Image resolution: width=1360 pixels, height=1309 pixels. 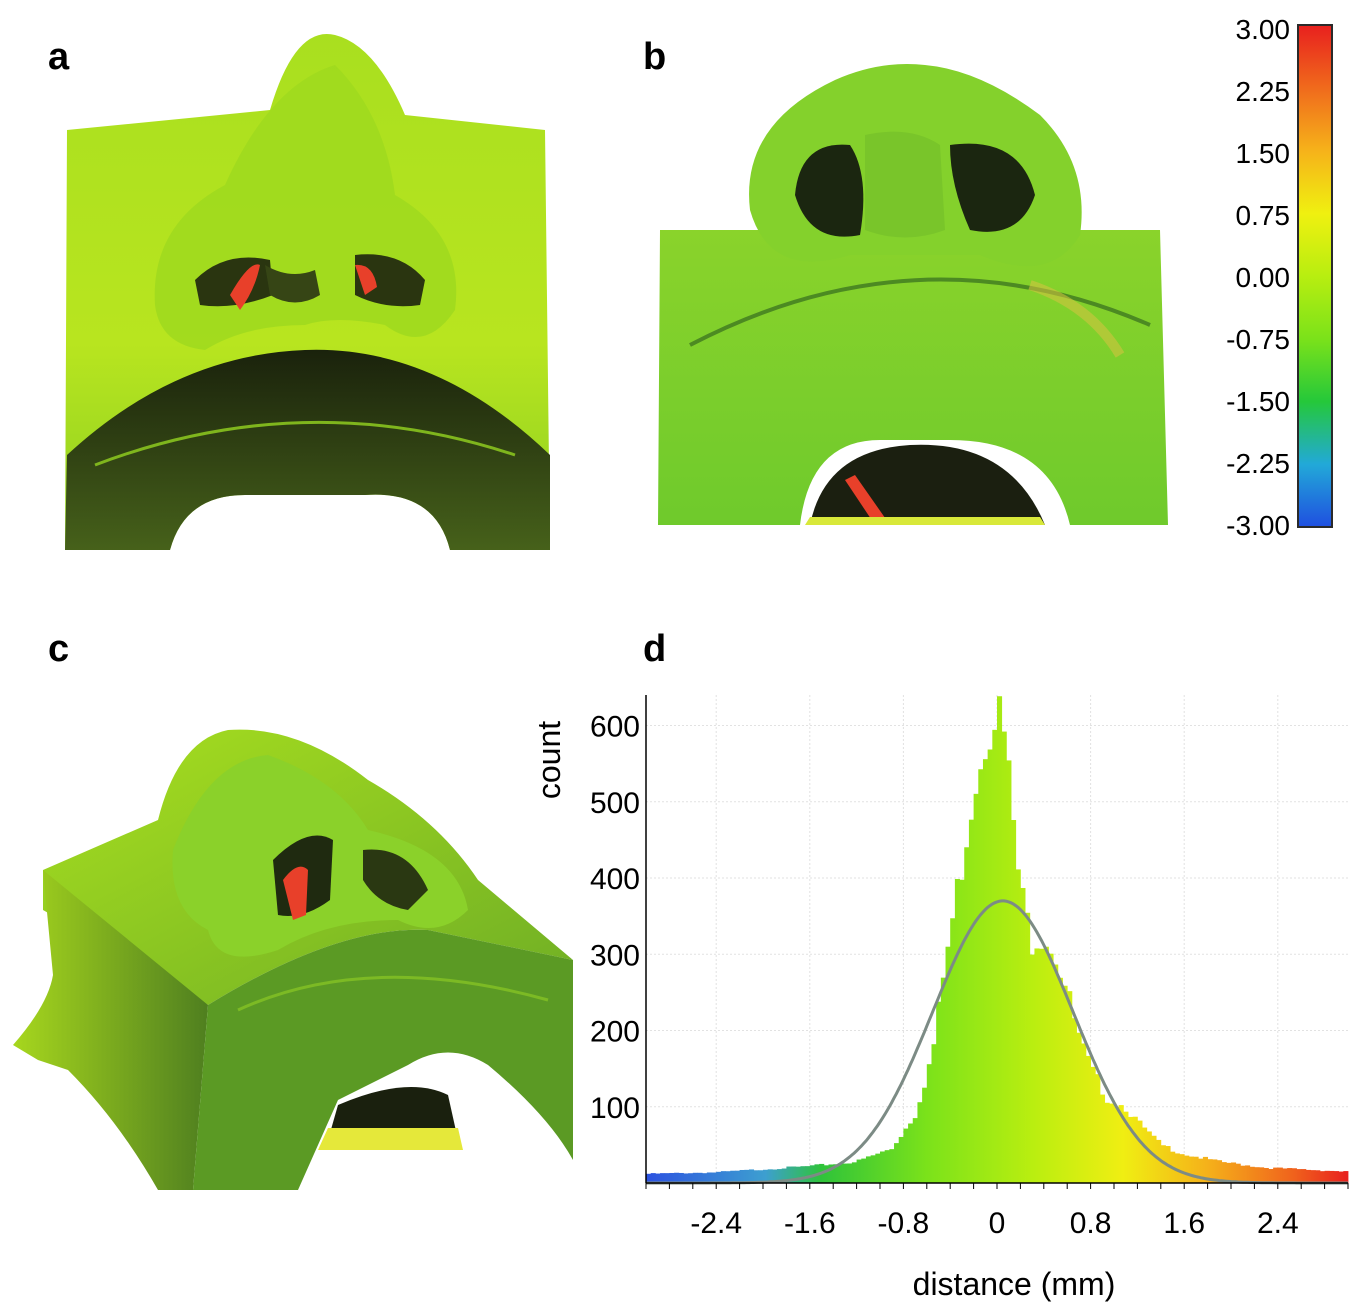 I want to click on colorbar-label-1.50: 1.50, so click(x=1263, y=153).